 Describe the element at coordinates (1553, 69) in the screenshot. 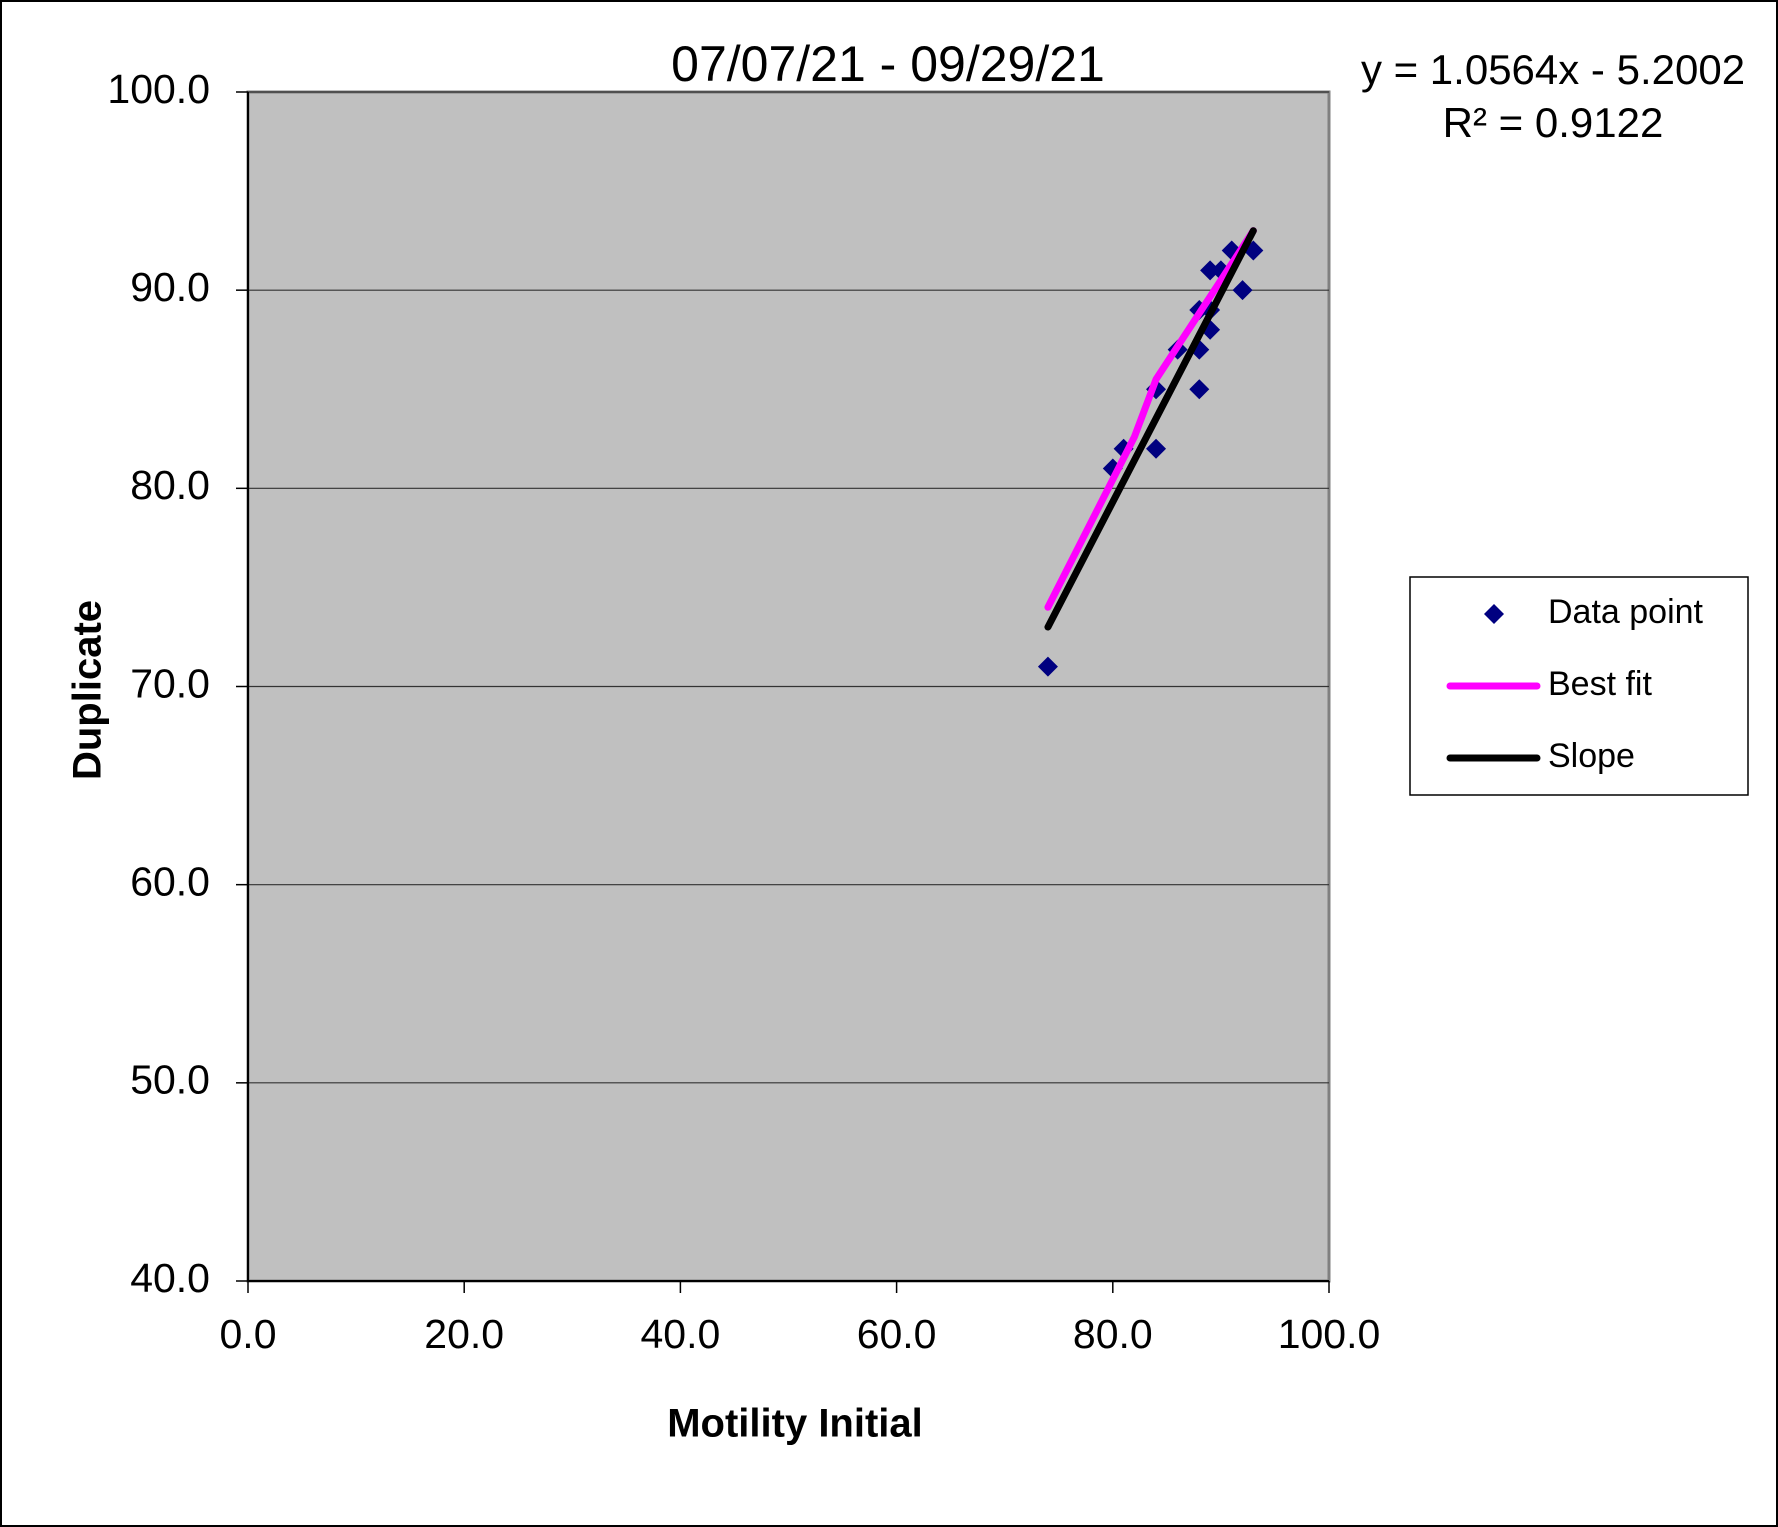

I see `equation: y = 1.0564x - 5.2002` at that location.